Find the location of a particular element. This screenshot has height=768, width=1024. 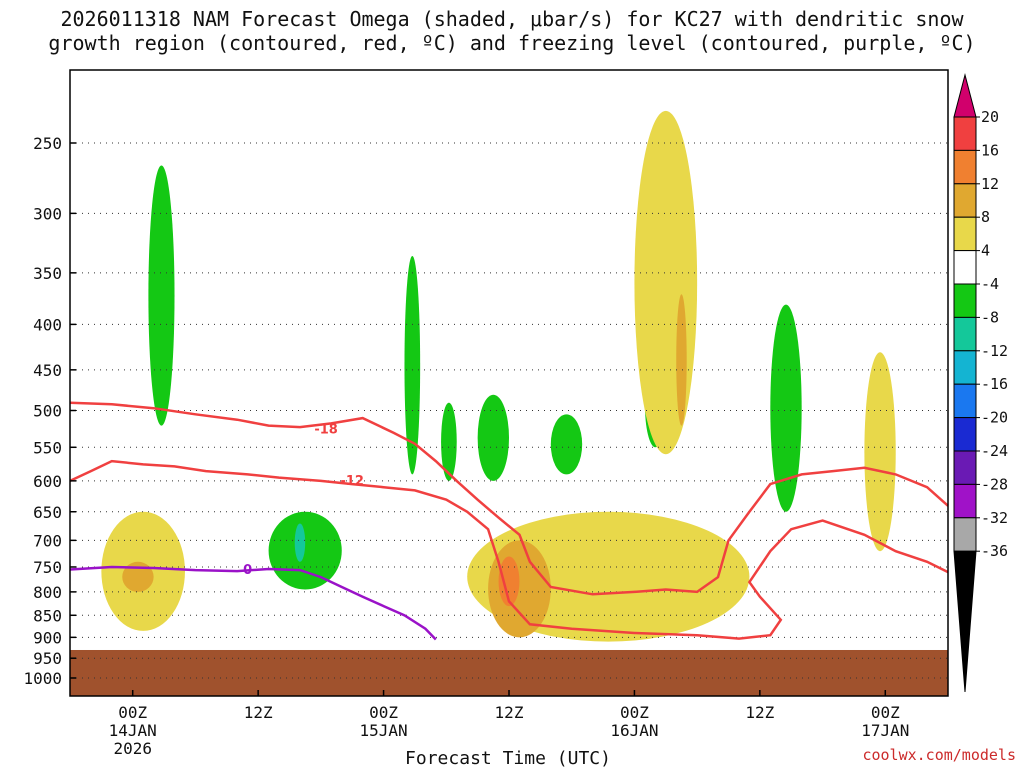

x-tick-label-5: 12Z is located at coordinates (759, 712).